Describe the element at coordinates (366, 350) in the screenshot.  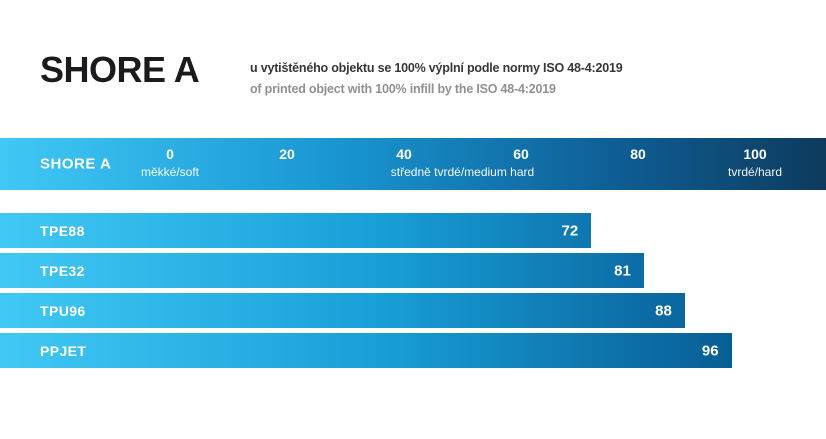
I see `bar-ppjet: PPJET 96` at that location.